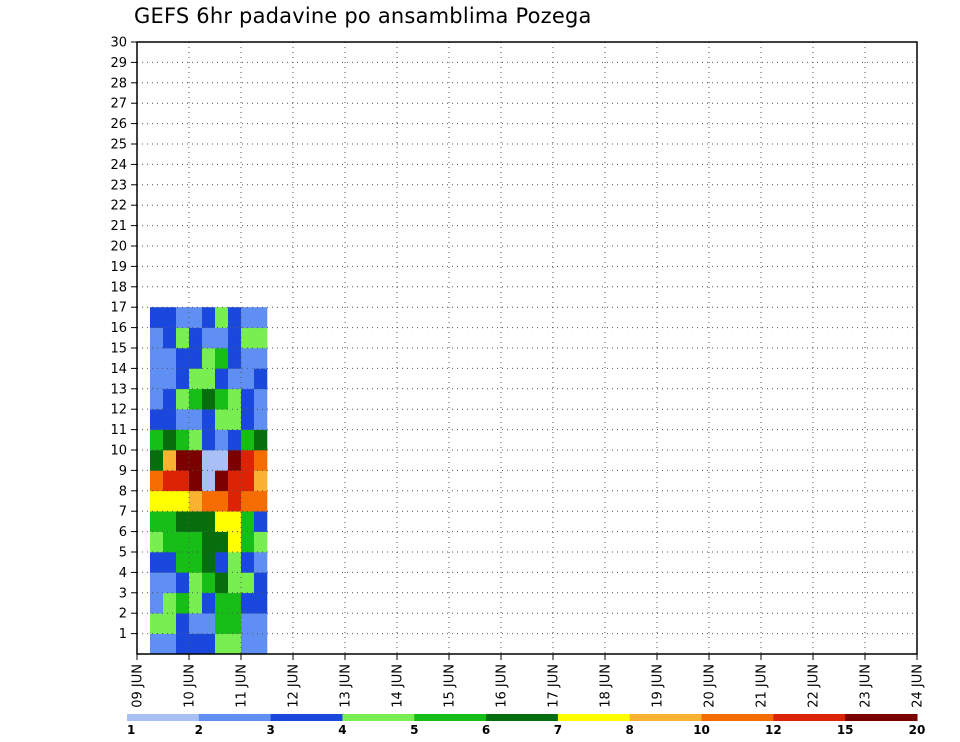 This screenshot has height=742, width=960. What do you see at coordinates (118, 226) in the screenshot?
I see `y-tick-label: 21` at bounding box center [118, 226].